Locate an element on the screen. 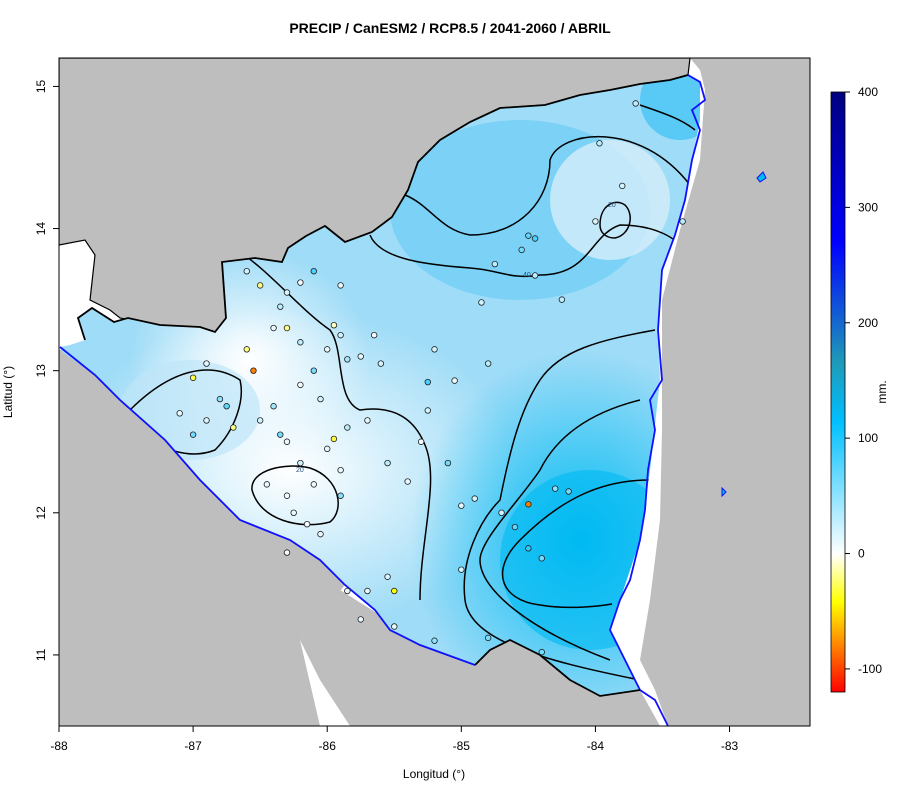 The width and height of the screenshot is (900, 800). contour-labels: 20 40 20 is located at coordinates (456, 338).